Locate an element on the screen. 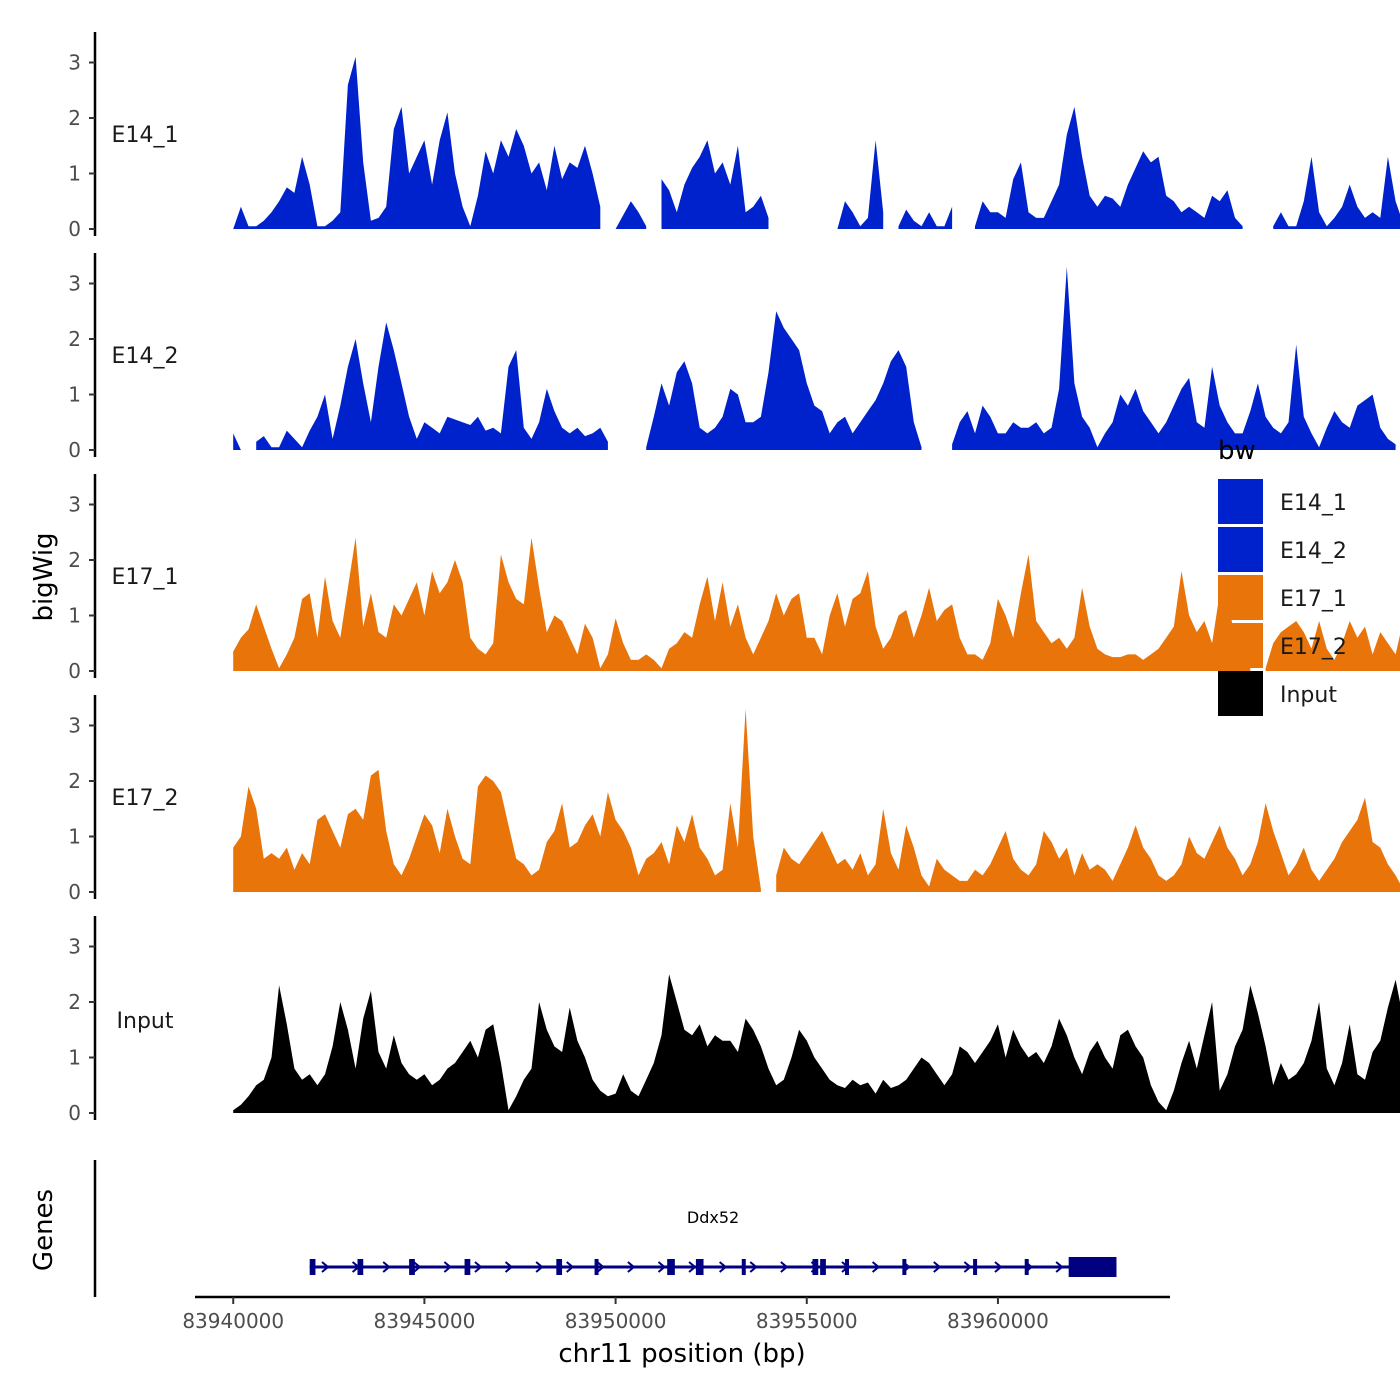 The image size is (1400, 1400). x-tick-label: 83950000 is located at coordinates (616, 1321).